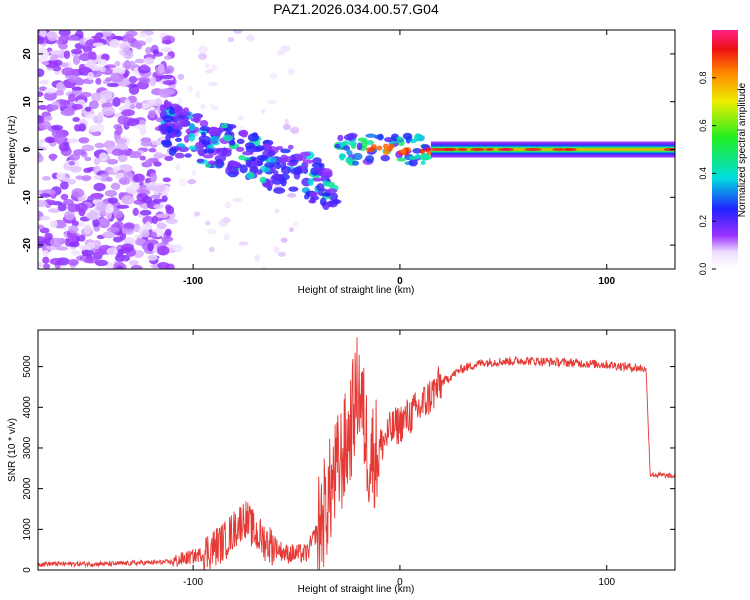 The height and width of the screenshot is (600, 750). Describe the element at coordinates (356, 290) in the screenshot. I see `spectrogram-xlabel: Height of straight line (km)` at that location.